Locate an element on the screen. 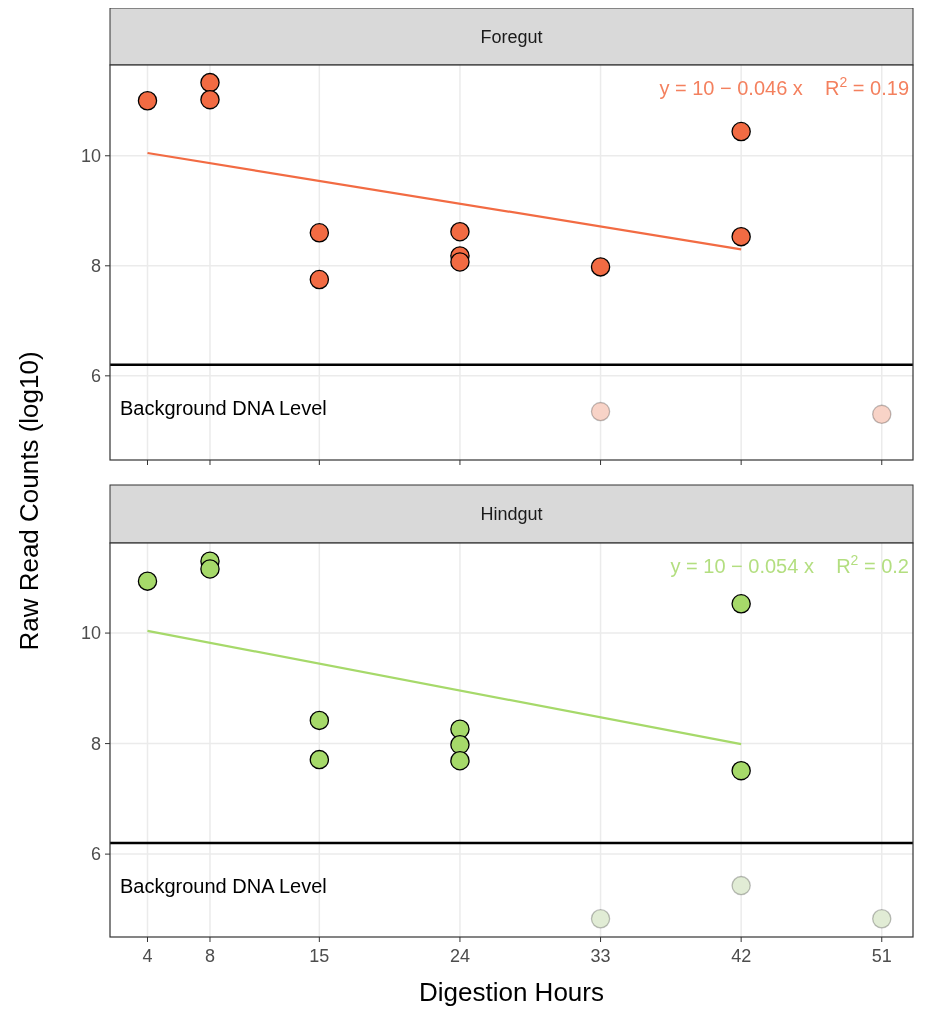 The height and width of the screenshot is (1030, 933). annotation: y = 10 − 0.046 x R$^{2}$ = 0.19 is located at coordinates (784, 86).